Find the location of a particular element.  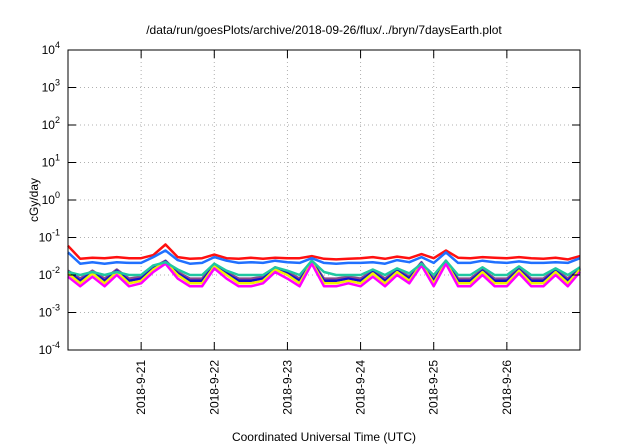

y-axis-label: cGy/day is located at coordinates (34, 200).